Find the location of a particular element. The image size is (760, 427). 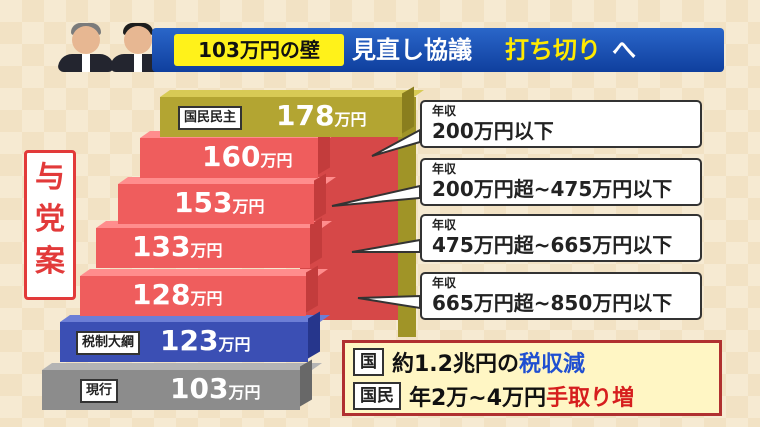

step-value: 133万円 is located at coordinates (177, 246).